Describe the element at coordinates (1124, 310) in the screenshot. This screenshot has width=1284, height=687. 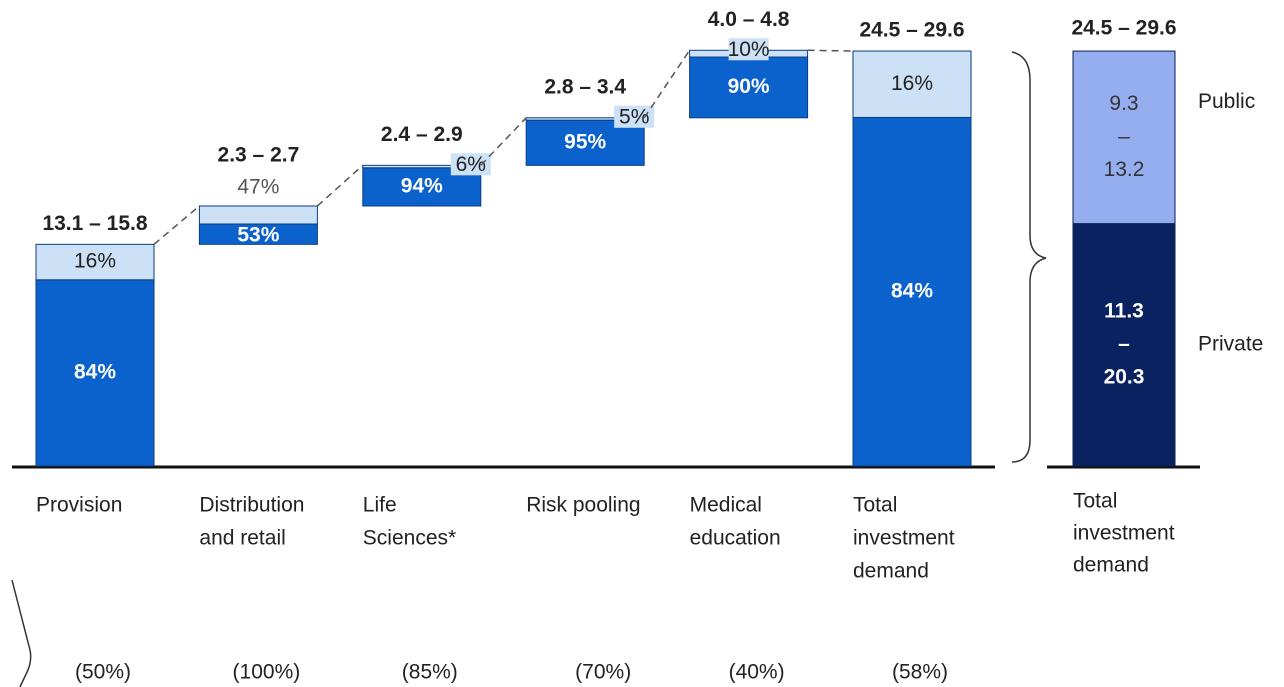
I see `segment-label: 11.3` at that location.